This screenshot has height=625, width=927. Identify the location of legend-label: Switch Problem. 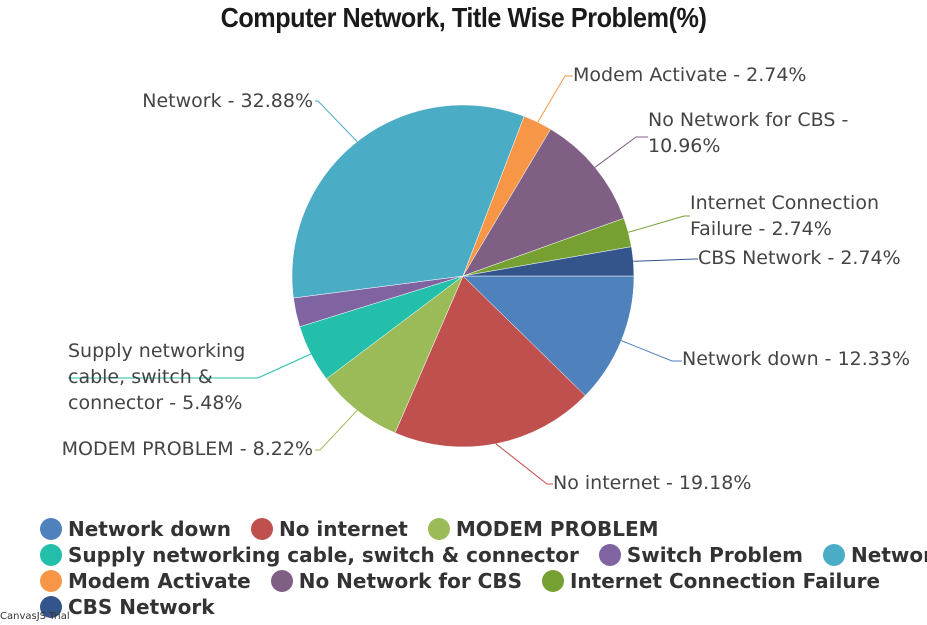
(715, 555).